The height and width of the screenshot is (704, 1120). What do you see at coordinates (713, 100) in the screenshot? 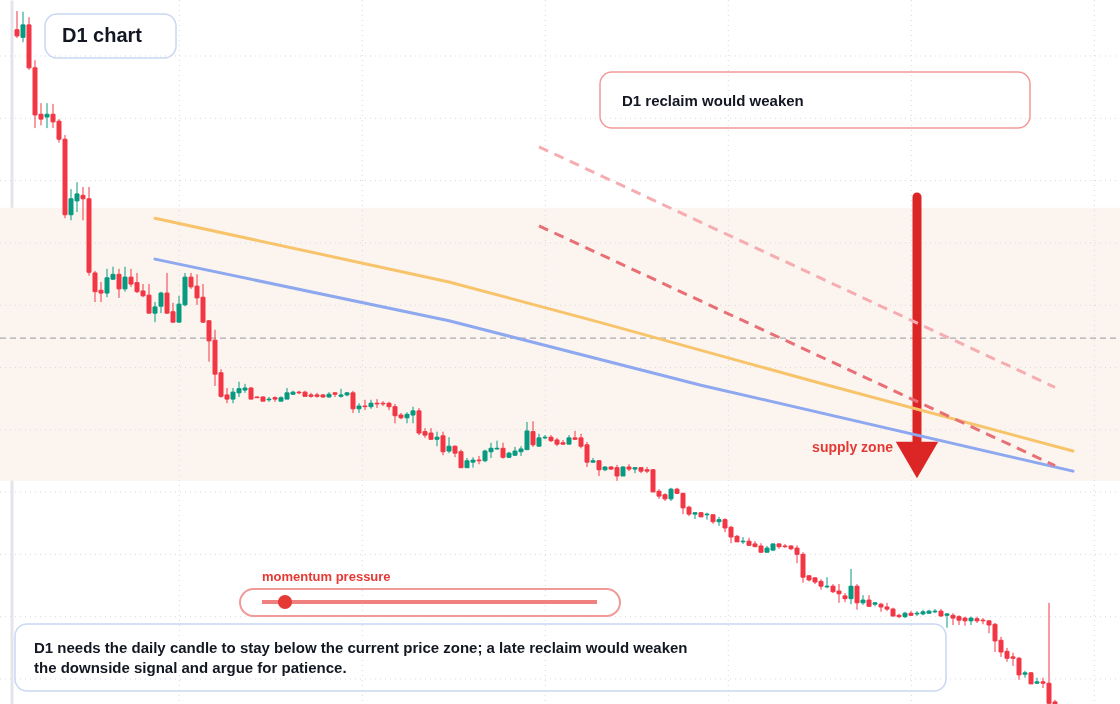
I see `annotation: D1 reclaim would weaken` at bounding box center [713, 100].